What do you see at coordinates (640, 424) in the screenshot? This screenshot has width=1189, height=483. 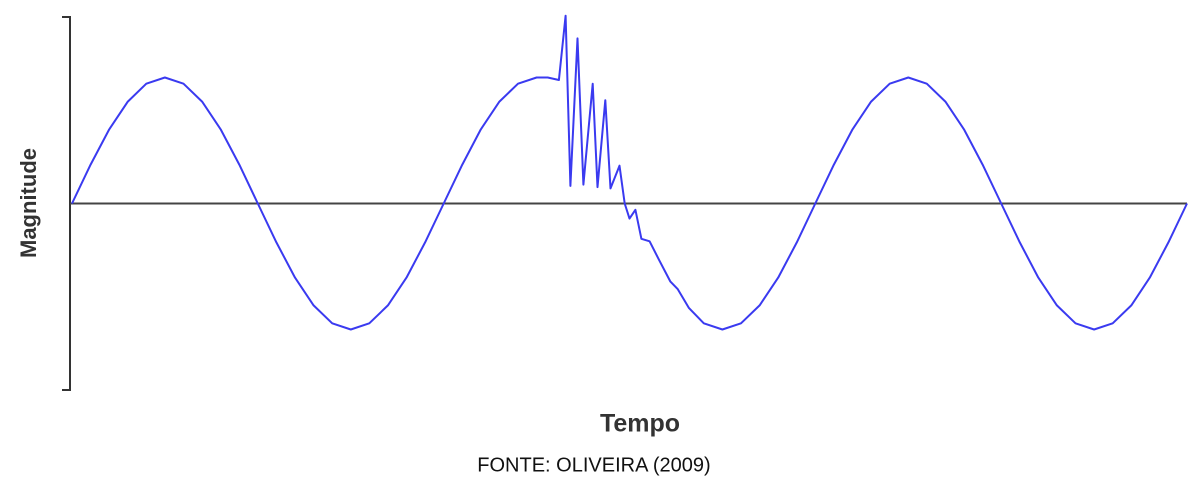 I see `x-axis-label: Tempo` at bounding box center [640, 424].